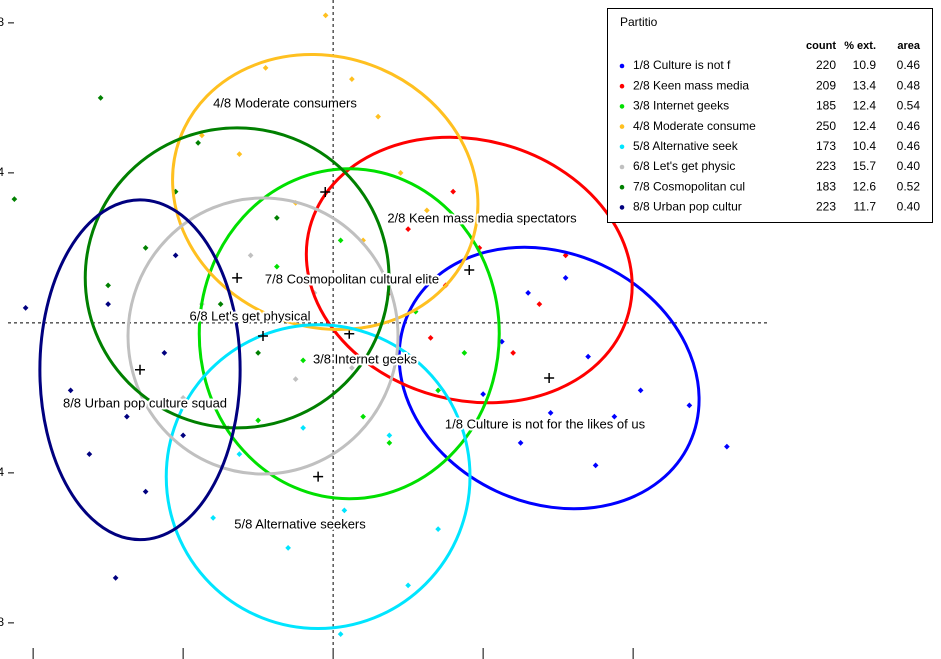 This screenshot has height=659, width=941. Describe the element at coordinates (826, 207) in the screenshot. I see `legend-cell: 223` at that location.